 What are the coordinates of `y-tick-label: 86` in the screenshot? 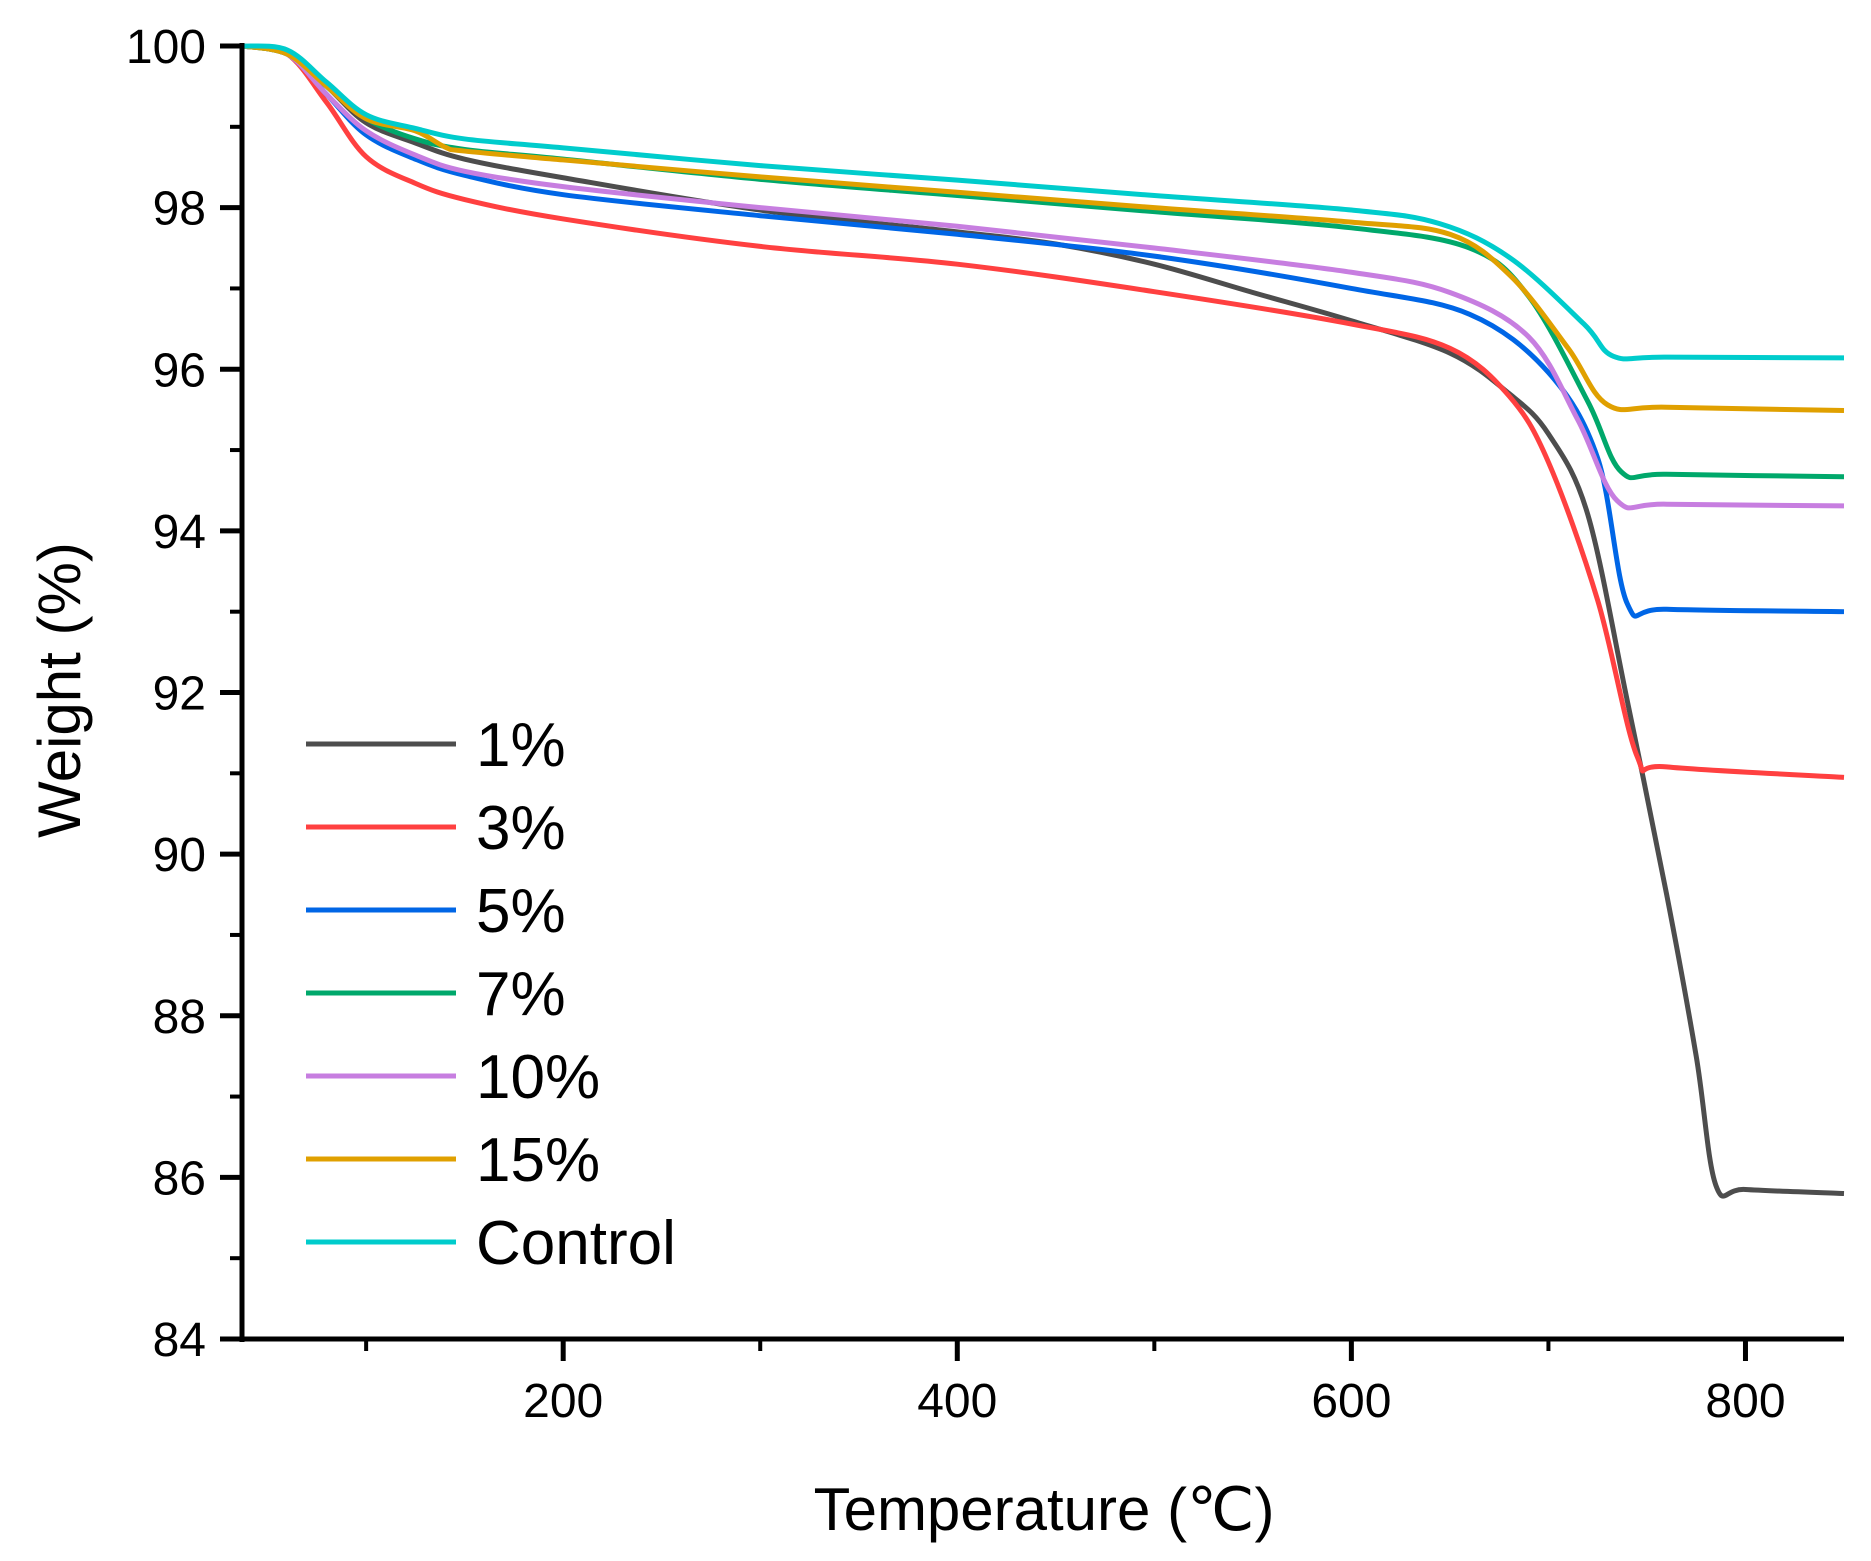 It's located at (179, 1178).